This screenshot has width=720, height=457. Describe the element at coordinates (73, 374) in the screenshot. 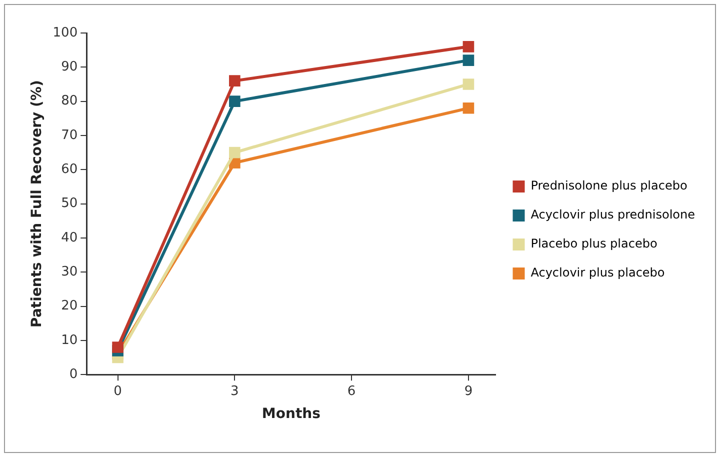

I see `y-tick-label: 0` at that location.